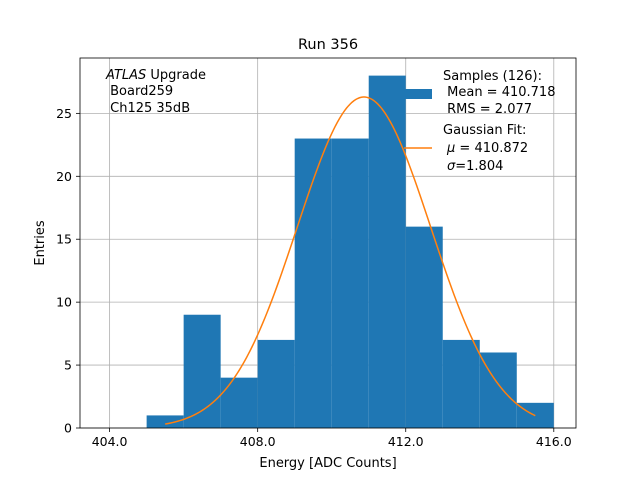 The image size is (640, 484). What do you see at coordinates (110, 441) in the screenshot?
I see `x-tick-label-0: 404.0` at bounding box center [110, 441].